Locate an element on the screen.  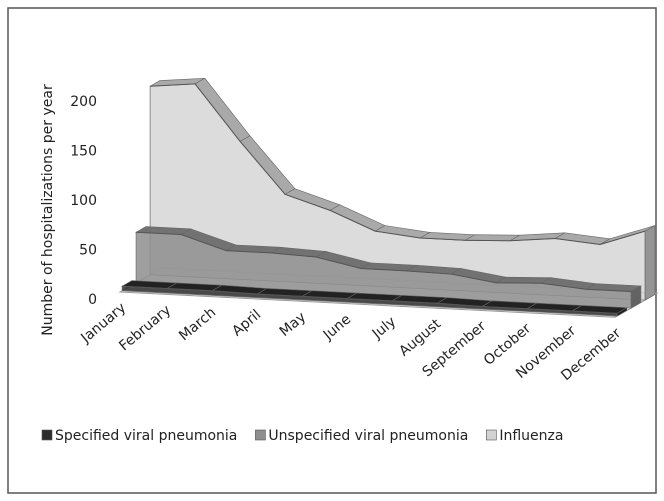
y-tick-label: 150 is located at coordinates (83, 152).